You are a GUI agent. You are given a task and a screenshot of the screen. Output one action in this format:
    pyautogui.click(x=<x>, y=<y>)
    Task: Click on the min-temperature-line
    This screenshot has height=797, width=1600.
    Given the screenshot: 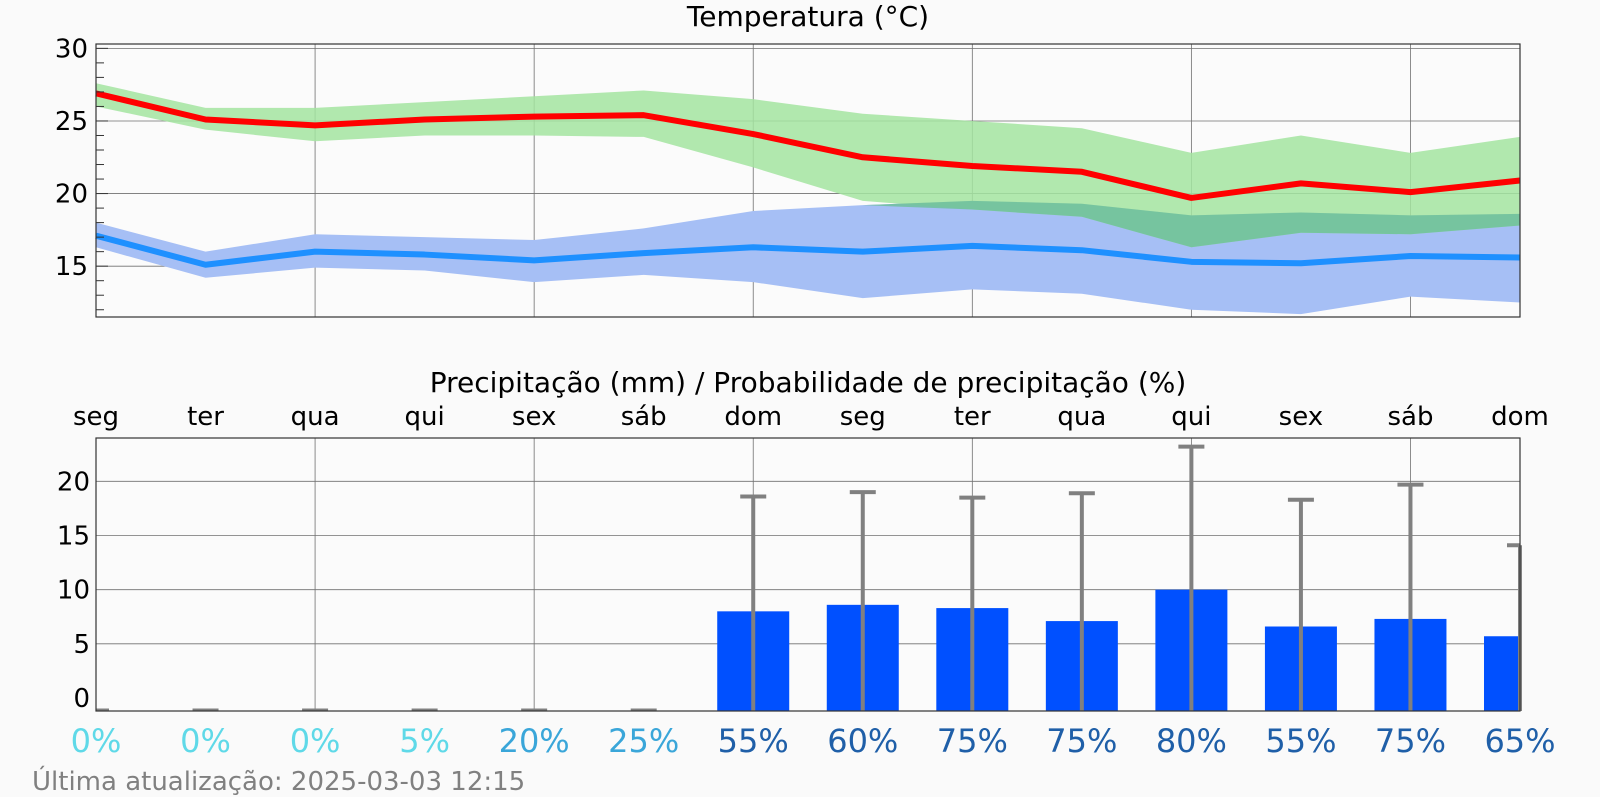 What is the action you would take?
    pyautogui.click(x=808, y=250)
    